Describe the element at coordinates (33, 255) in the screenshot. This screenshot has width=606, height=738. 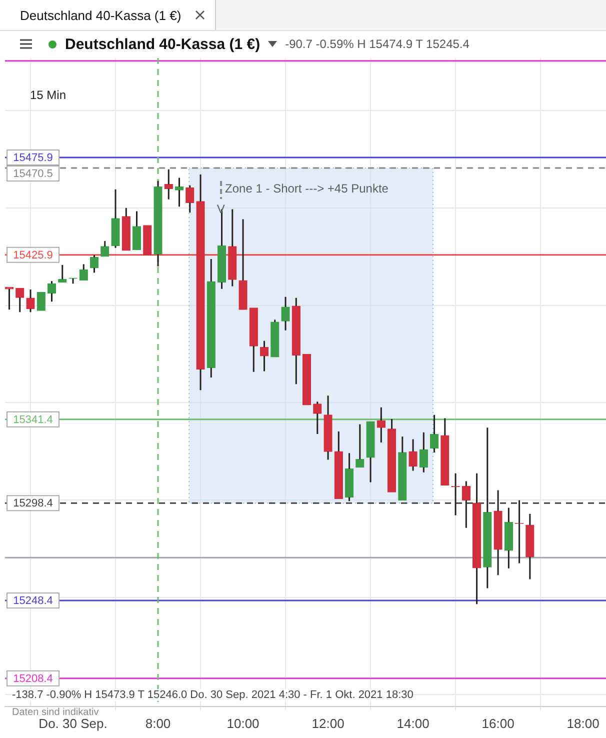
I see `ref-line-label: 15425.9` at that location.